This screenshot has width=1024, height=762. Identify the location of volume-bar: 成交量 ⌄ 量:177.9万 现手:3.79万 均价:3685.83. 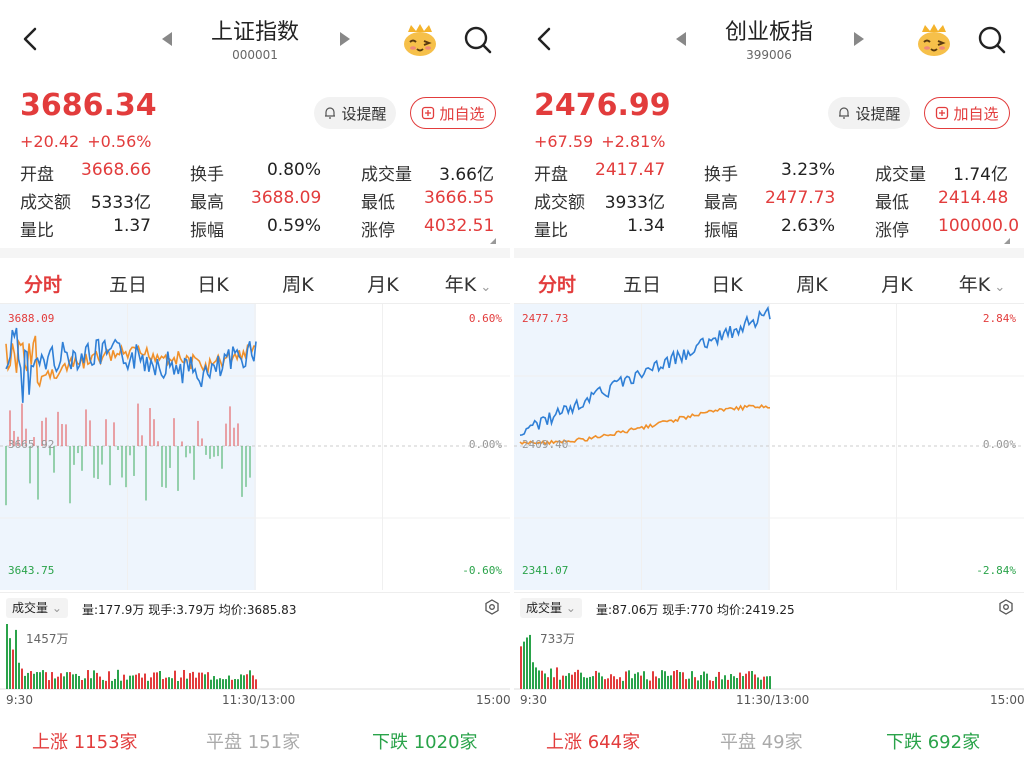
(255, 607).